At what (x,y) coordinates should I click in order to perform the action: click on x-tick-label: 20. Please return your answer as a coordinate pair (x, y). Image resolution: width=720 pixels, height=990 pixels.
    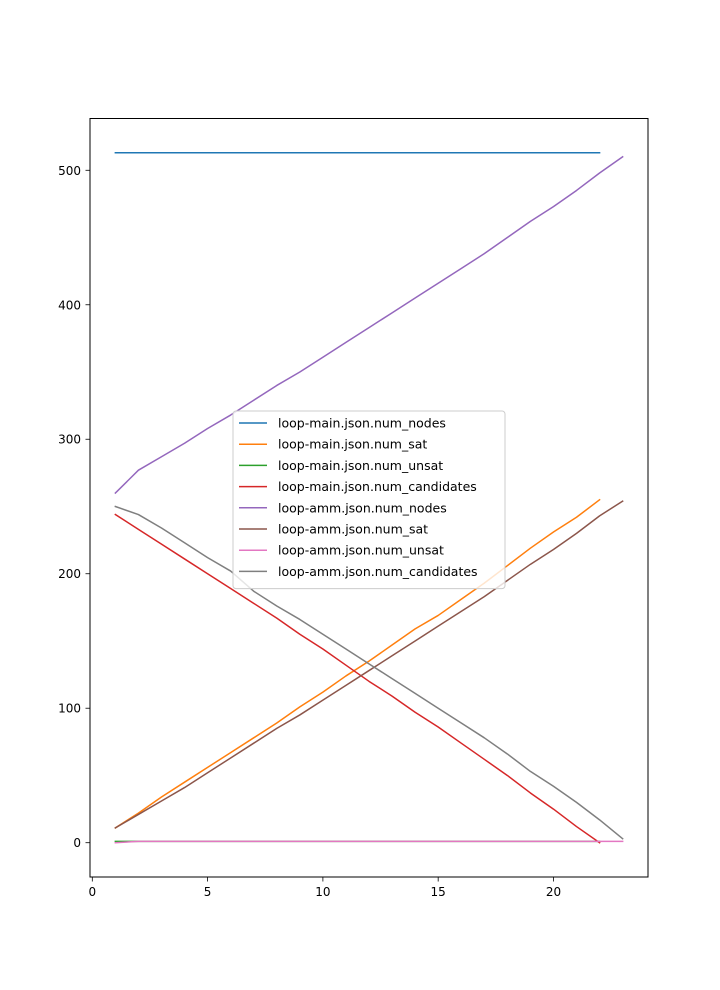
    Looking at the image, I should click on (553, 892).